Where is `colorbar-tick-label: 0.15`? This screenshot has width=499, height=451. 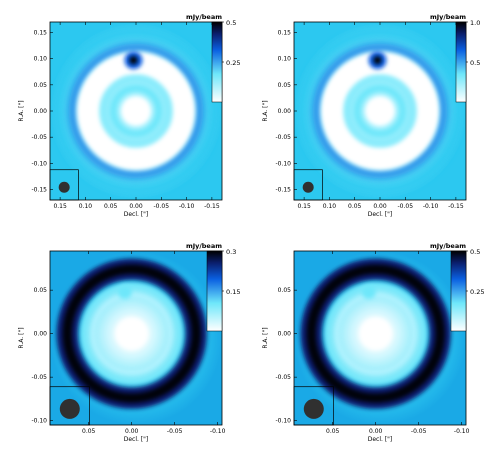 colorbar-tick-label: 0.15 is located at coordinates (233, 292).